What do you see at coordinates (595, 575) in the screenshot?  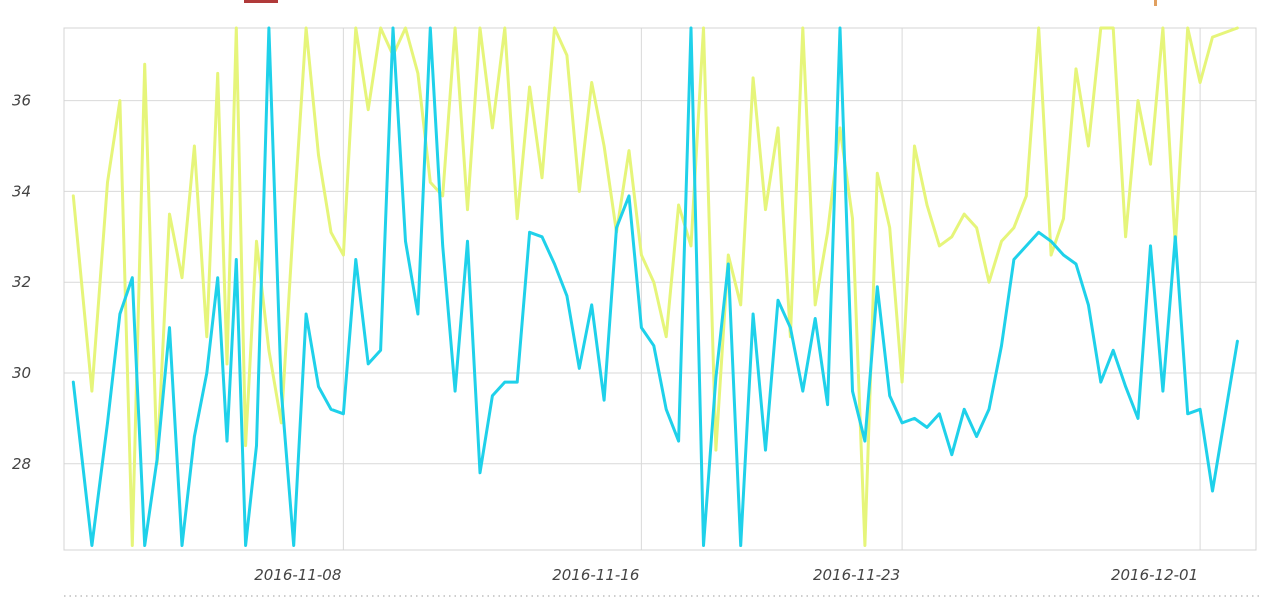 I see `x-tick-label: 2016-11-16` at bounding box center [595, 575].